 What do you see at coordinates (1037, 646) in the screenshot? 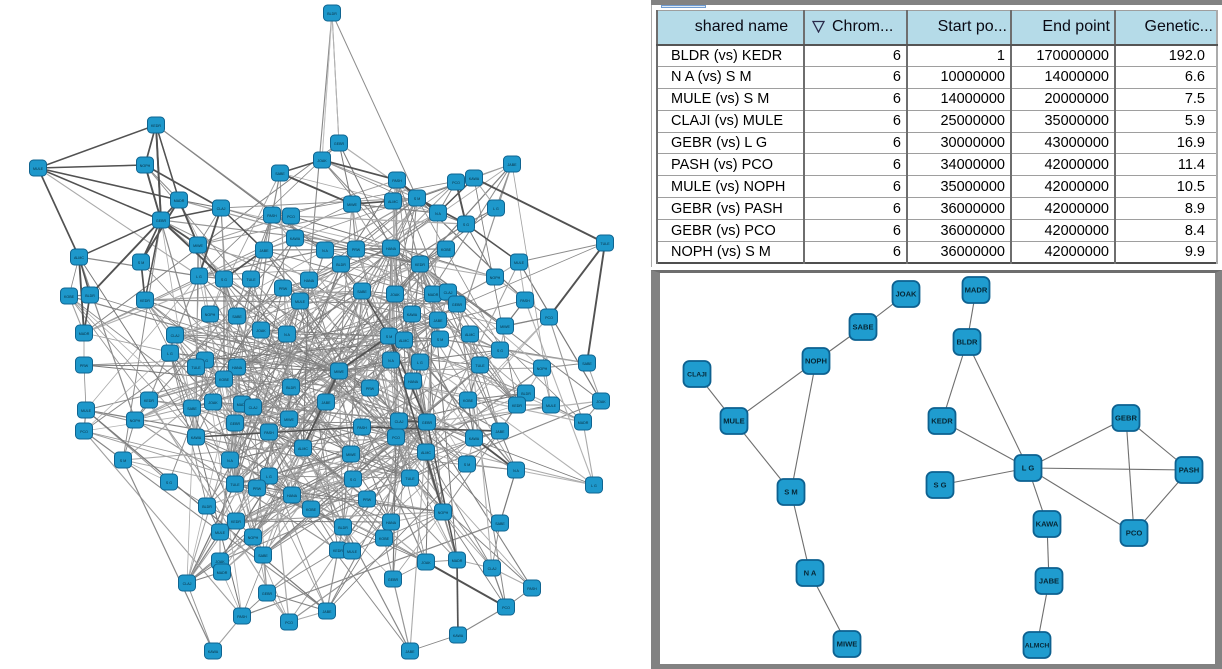
I see `svg-text: ALMCH` at bounding box center [1037, 646].